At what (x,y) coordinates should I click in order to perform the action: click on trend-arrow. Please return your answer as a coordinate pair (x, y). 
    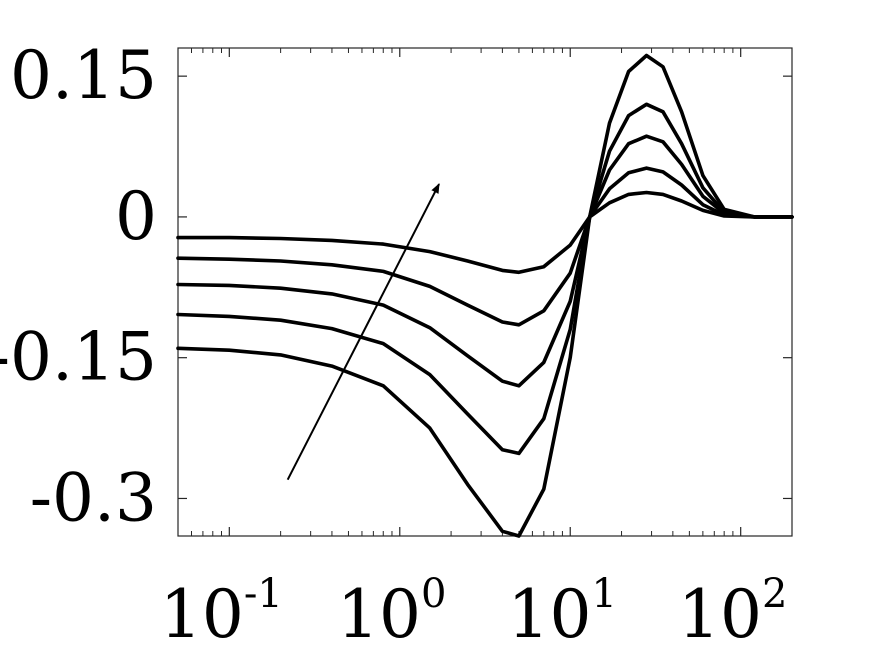
    Looking at the image, I should click on (363, 332).